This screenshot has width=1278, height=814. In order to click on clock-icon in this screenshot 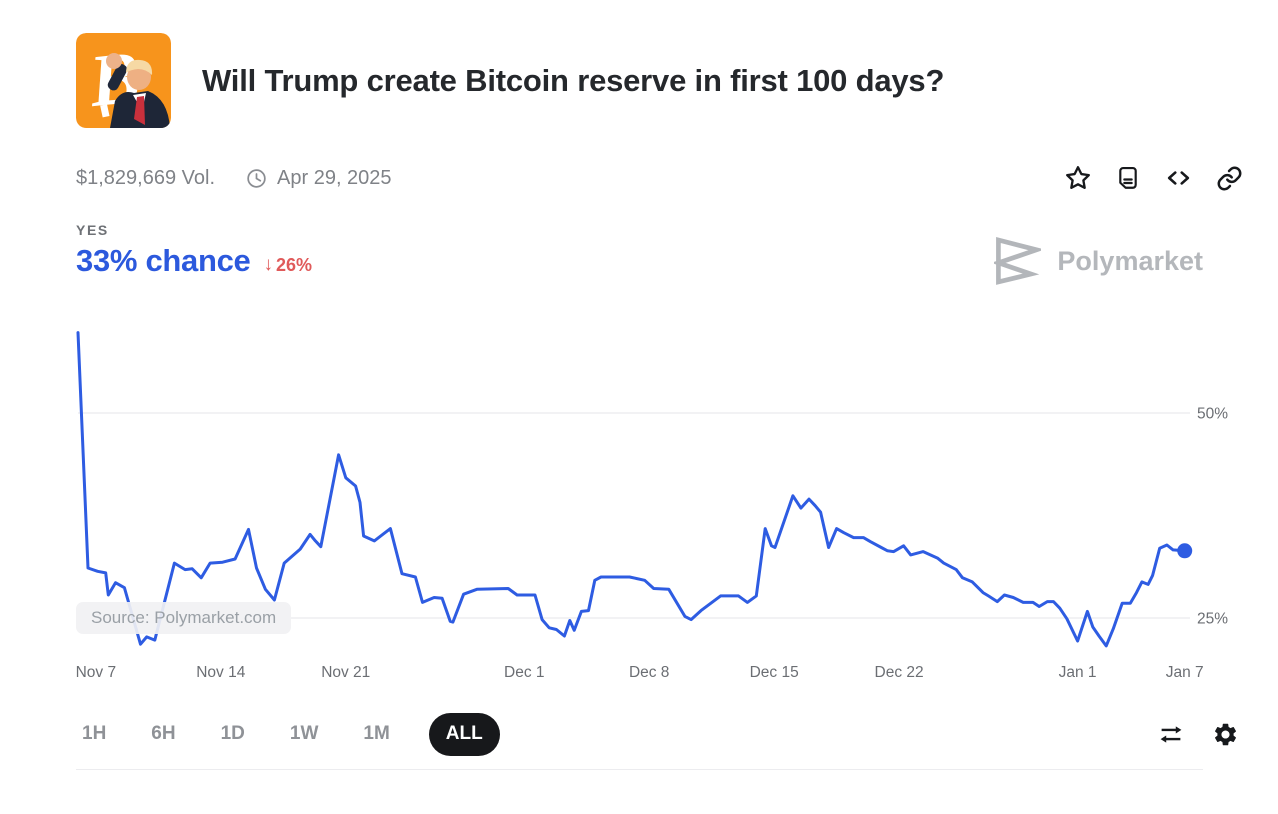, I will do `click(256, 178)`.